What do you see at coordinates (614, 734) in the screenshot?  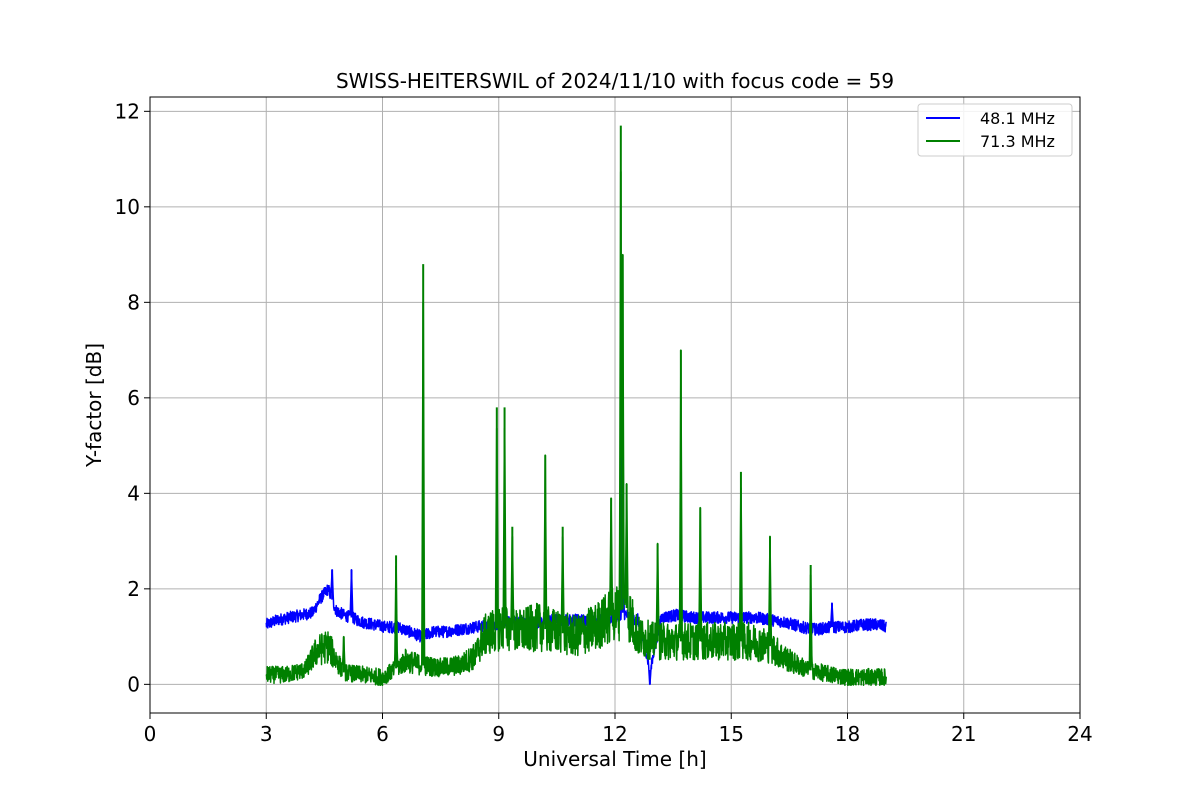 I see `x-tick-label: 12` at bounding box center [614, 734].